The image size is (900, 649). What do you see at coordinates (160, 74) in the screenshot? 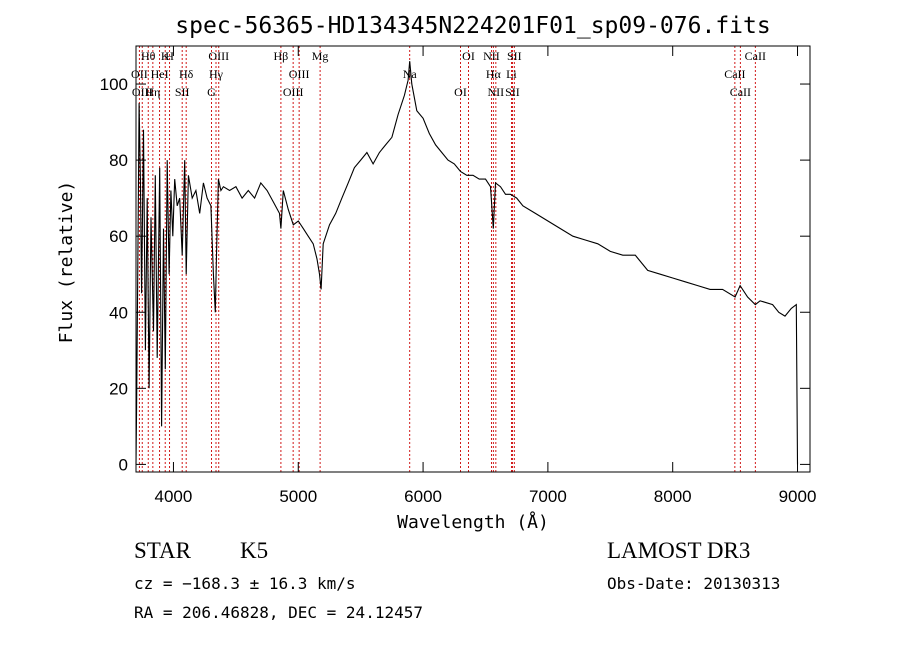
I see `line-marker-label: HeI` at bounding box center [160, 74].